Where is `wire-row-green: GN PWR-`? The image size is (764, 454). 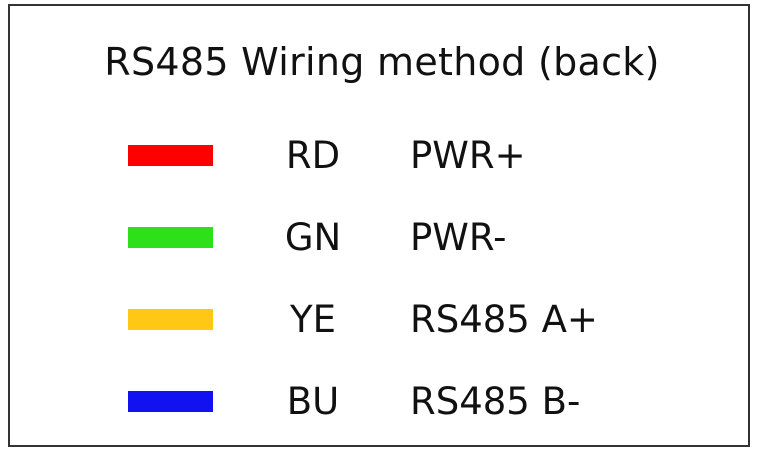 wire-row-green: GN PWR- is located at coordinates (382, 238).